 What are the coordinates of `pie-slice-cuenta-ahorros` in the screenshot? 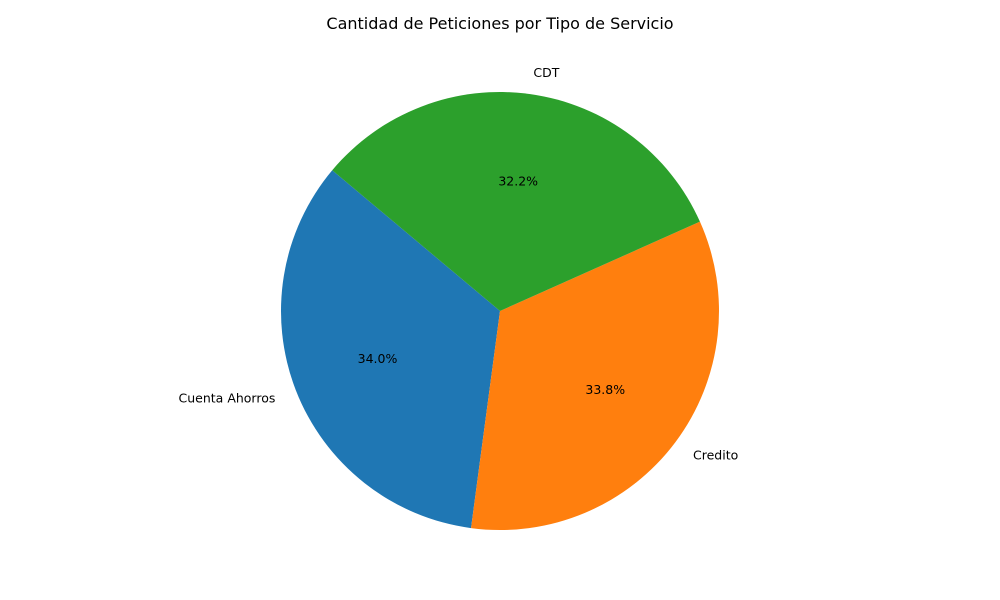 It's located at (390, 349).